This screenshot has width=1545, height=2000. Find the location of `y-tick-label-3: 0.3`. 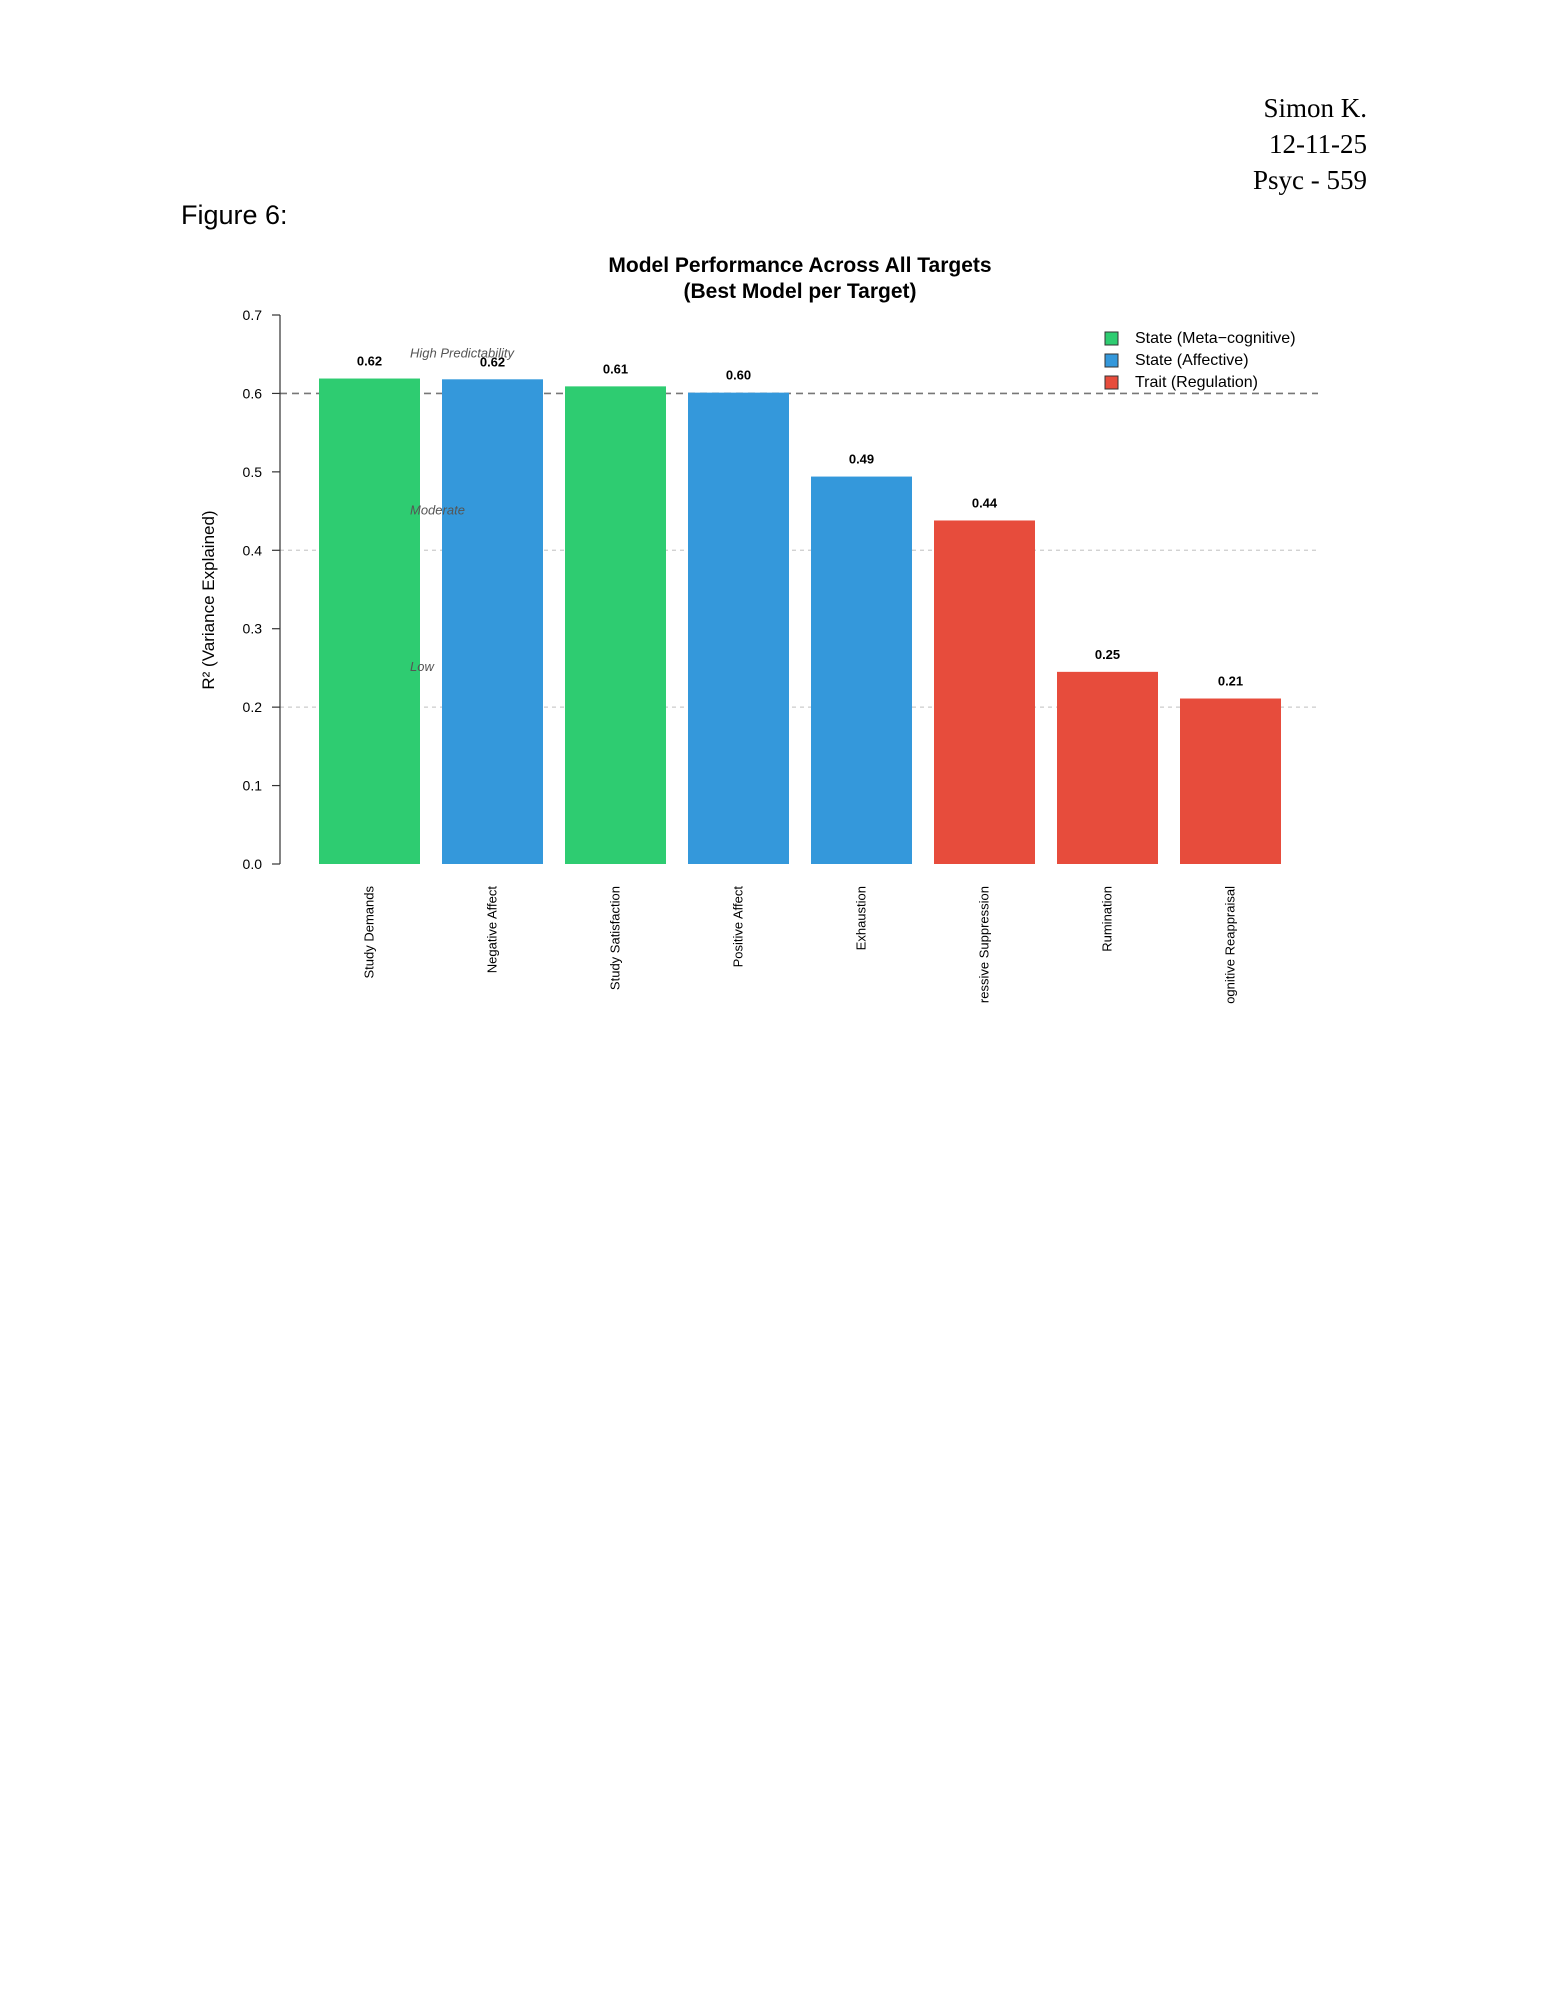

y-tick-label-3: 0.3 is located at coordinates (253, 629).